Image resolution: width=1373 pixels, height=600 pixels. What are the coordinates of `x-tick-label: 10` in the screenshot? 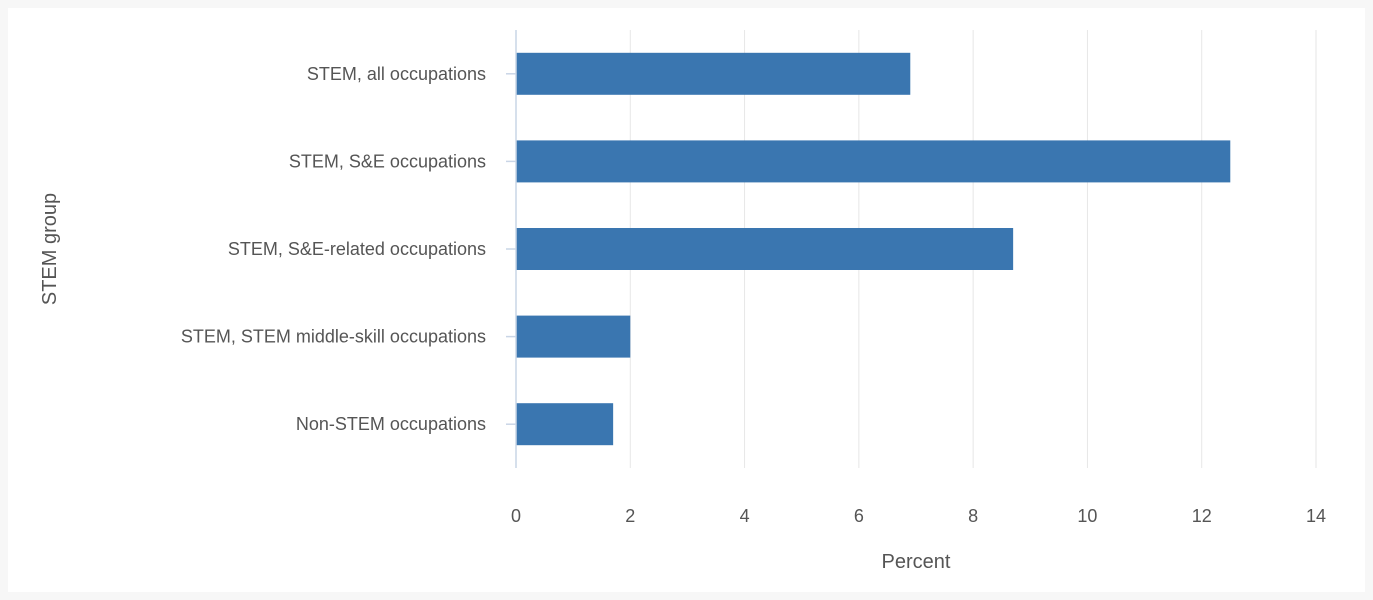 It's located at (1087, 516).